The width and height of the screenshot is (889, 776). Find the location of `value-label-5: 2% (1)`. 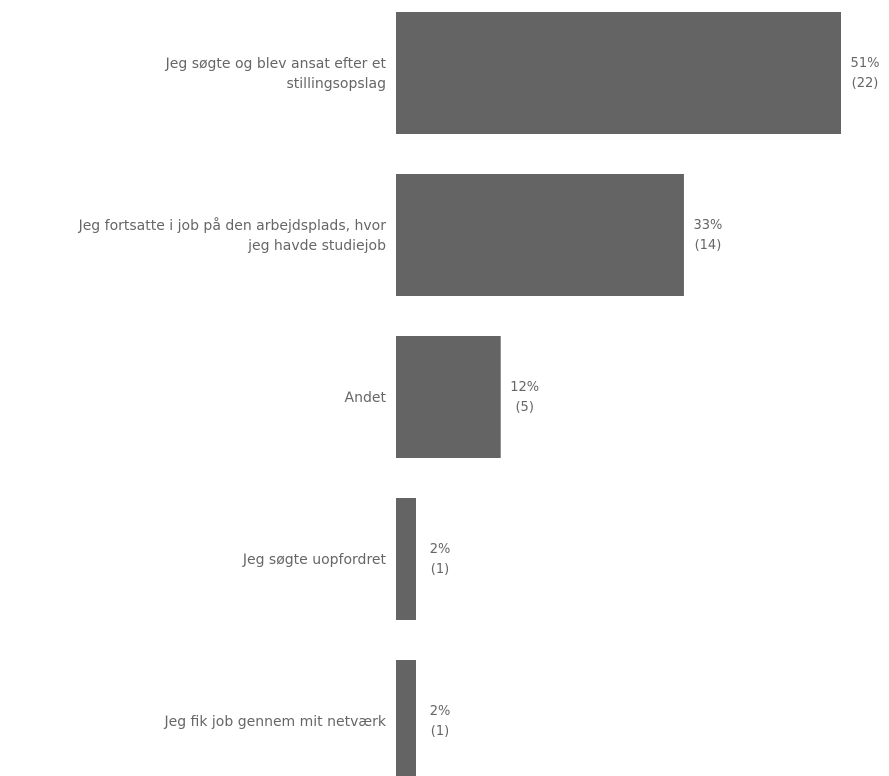

value-label-5: 2% (1) is located at coordinates (440, 721).